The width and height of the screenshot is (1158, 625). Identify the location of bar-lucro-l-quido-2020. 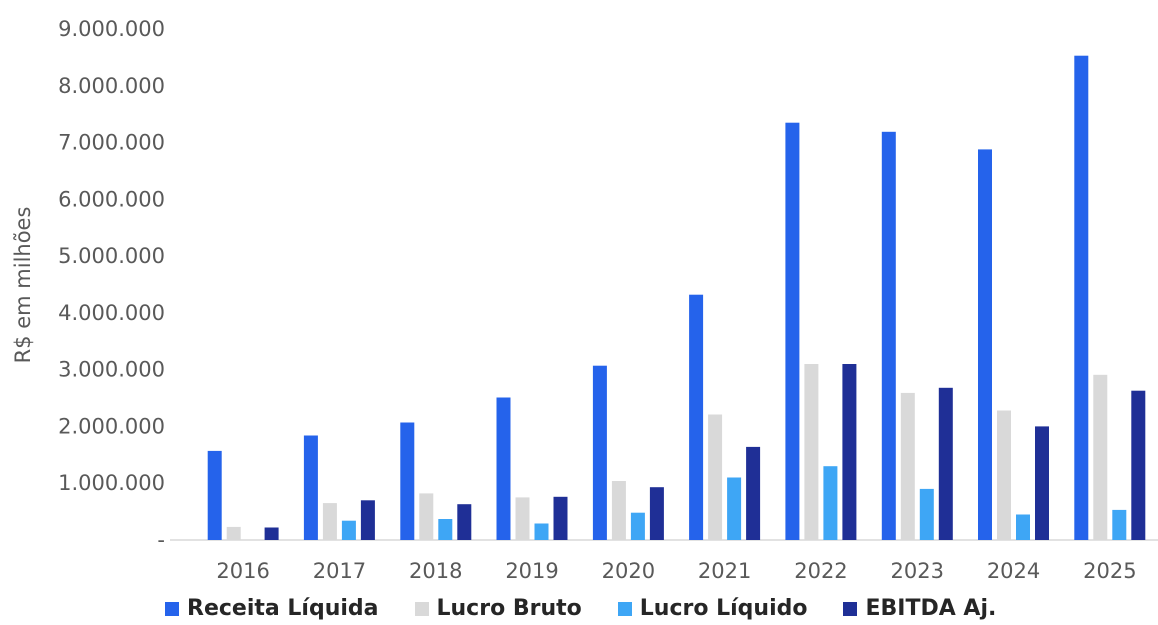
(637, 526).